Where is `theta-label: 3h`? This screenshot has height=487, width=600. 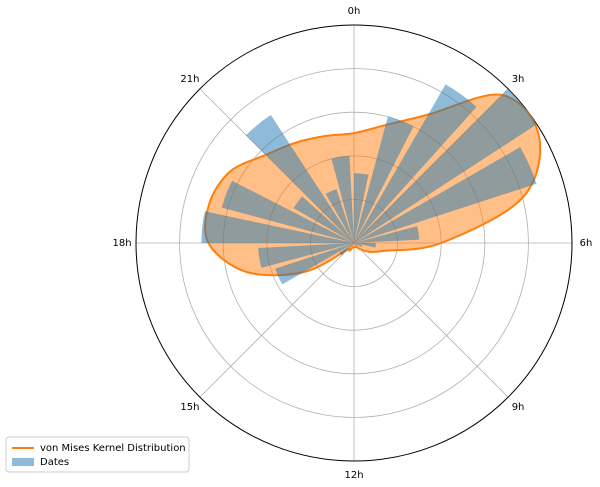 theta-label: 3h is located at coordinates (518, 79).